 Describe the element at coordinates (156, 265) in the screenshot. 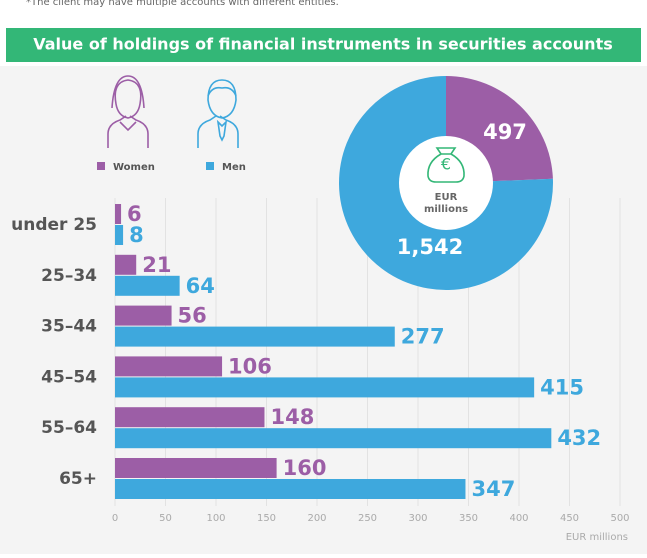

I see `value-label: 21` at that location.